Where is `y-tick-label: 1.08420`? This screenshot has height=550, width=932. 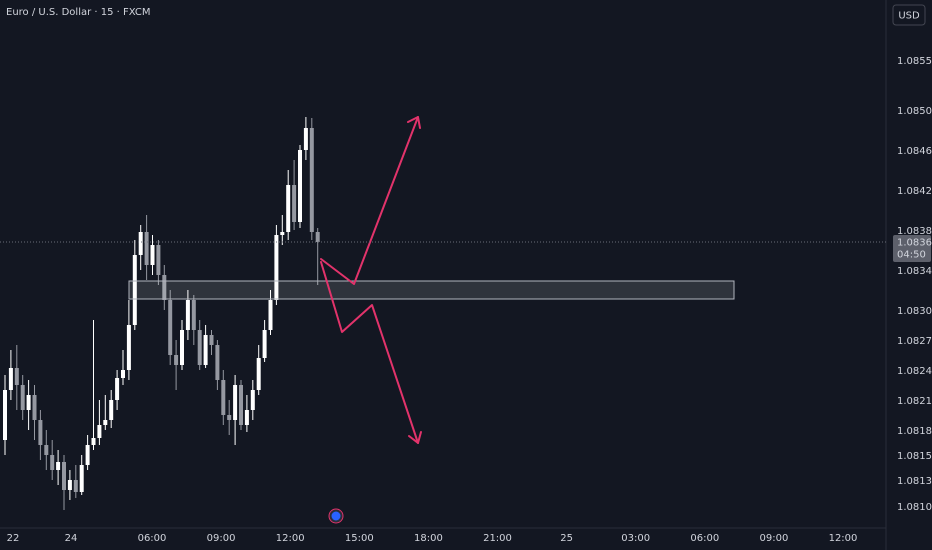
y-tick-label: 1.08420 is located at coordinates (914, 191).